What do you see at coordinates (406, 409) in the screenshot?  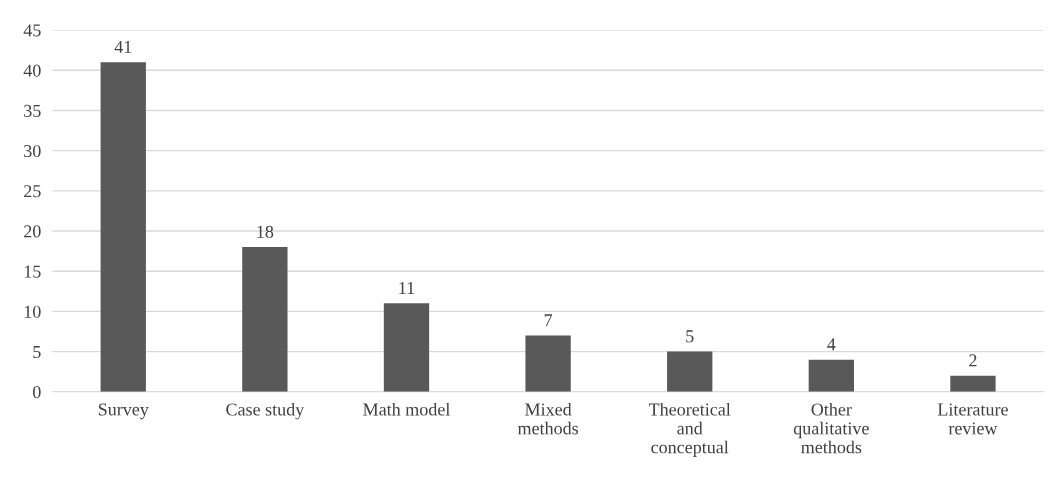 I see `x-tick-label: Math model` at bounding box center [406, 409].